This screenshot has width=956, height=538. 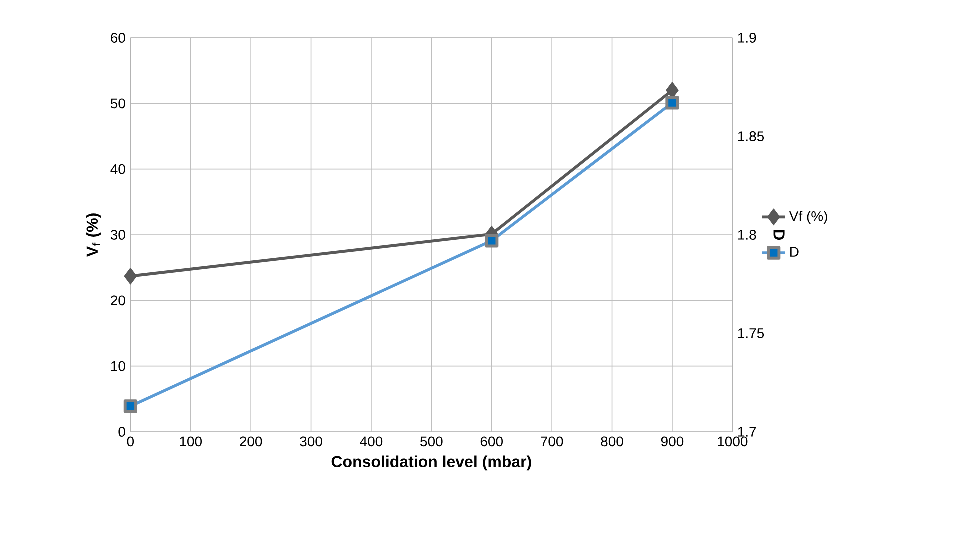 What do you see at coordinates (747, 235) in the screenshot?
I see `y2-tick-label: 1.8` at bounding box center [747, 235].